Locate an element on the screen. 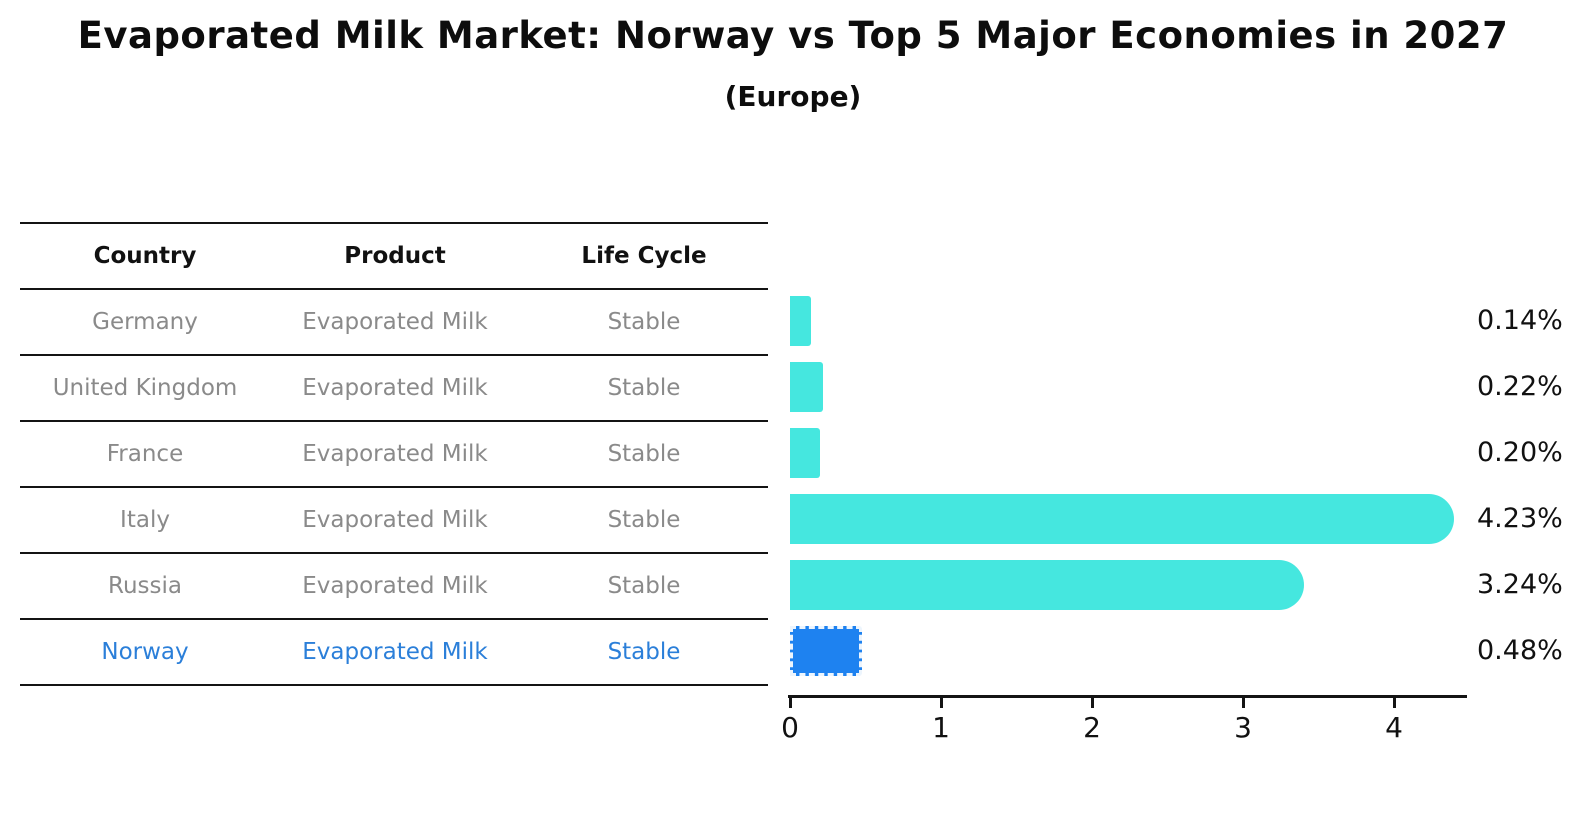 This screenshot has width=1586, height=823. x-axis-line is located at coordinates (1127, 696).